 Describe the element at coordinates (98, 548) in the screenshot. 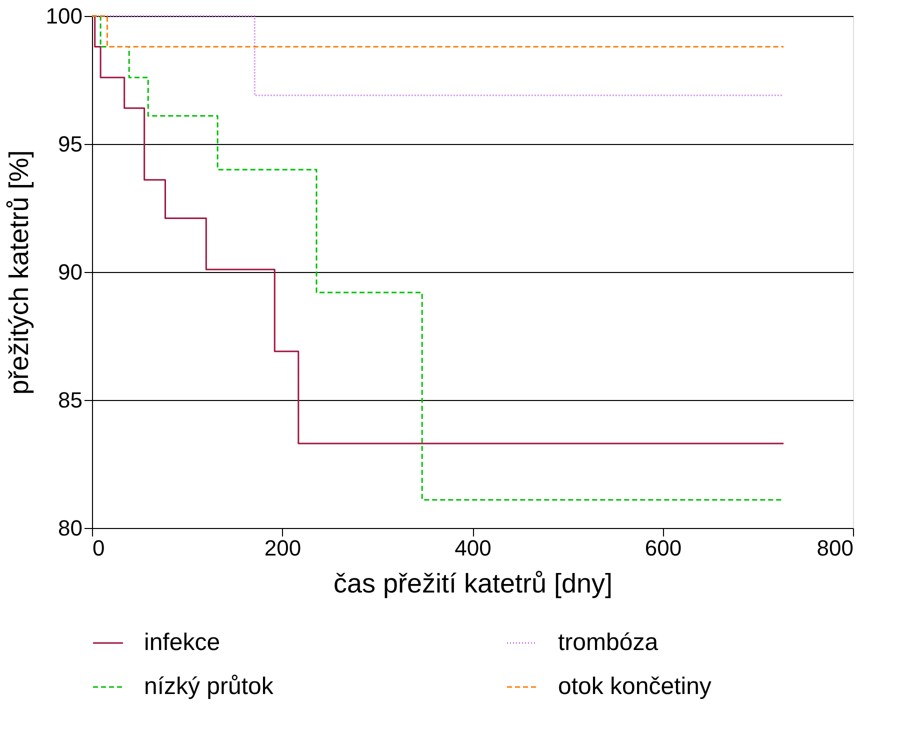

I see `x-tick-label: 0` at that location.